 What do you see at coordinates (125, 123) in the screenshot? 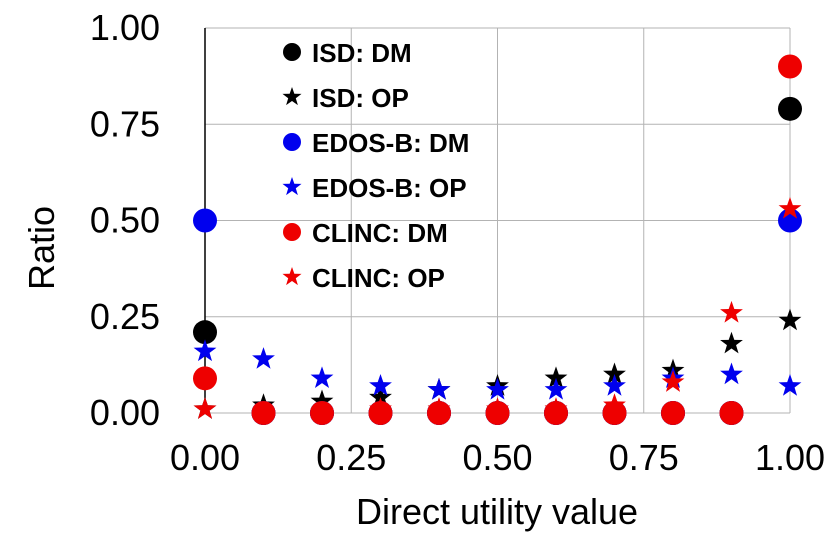
I see `y-tick-label: 0.75` at bounding box center [125, 123].